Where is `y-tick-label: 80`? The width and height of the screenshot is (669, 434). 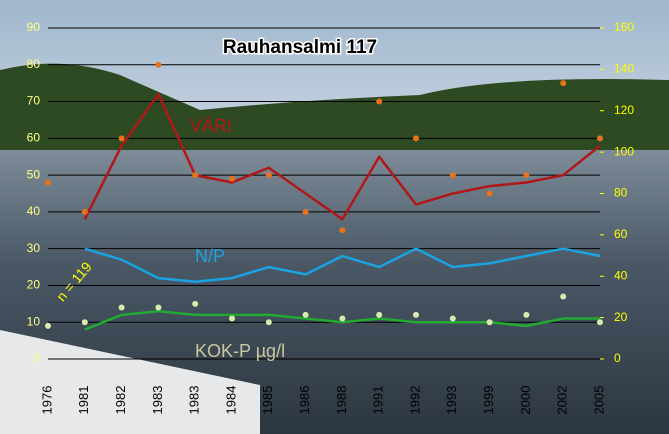
y-tick-label: 80 is located at coordinates (34, 64).